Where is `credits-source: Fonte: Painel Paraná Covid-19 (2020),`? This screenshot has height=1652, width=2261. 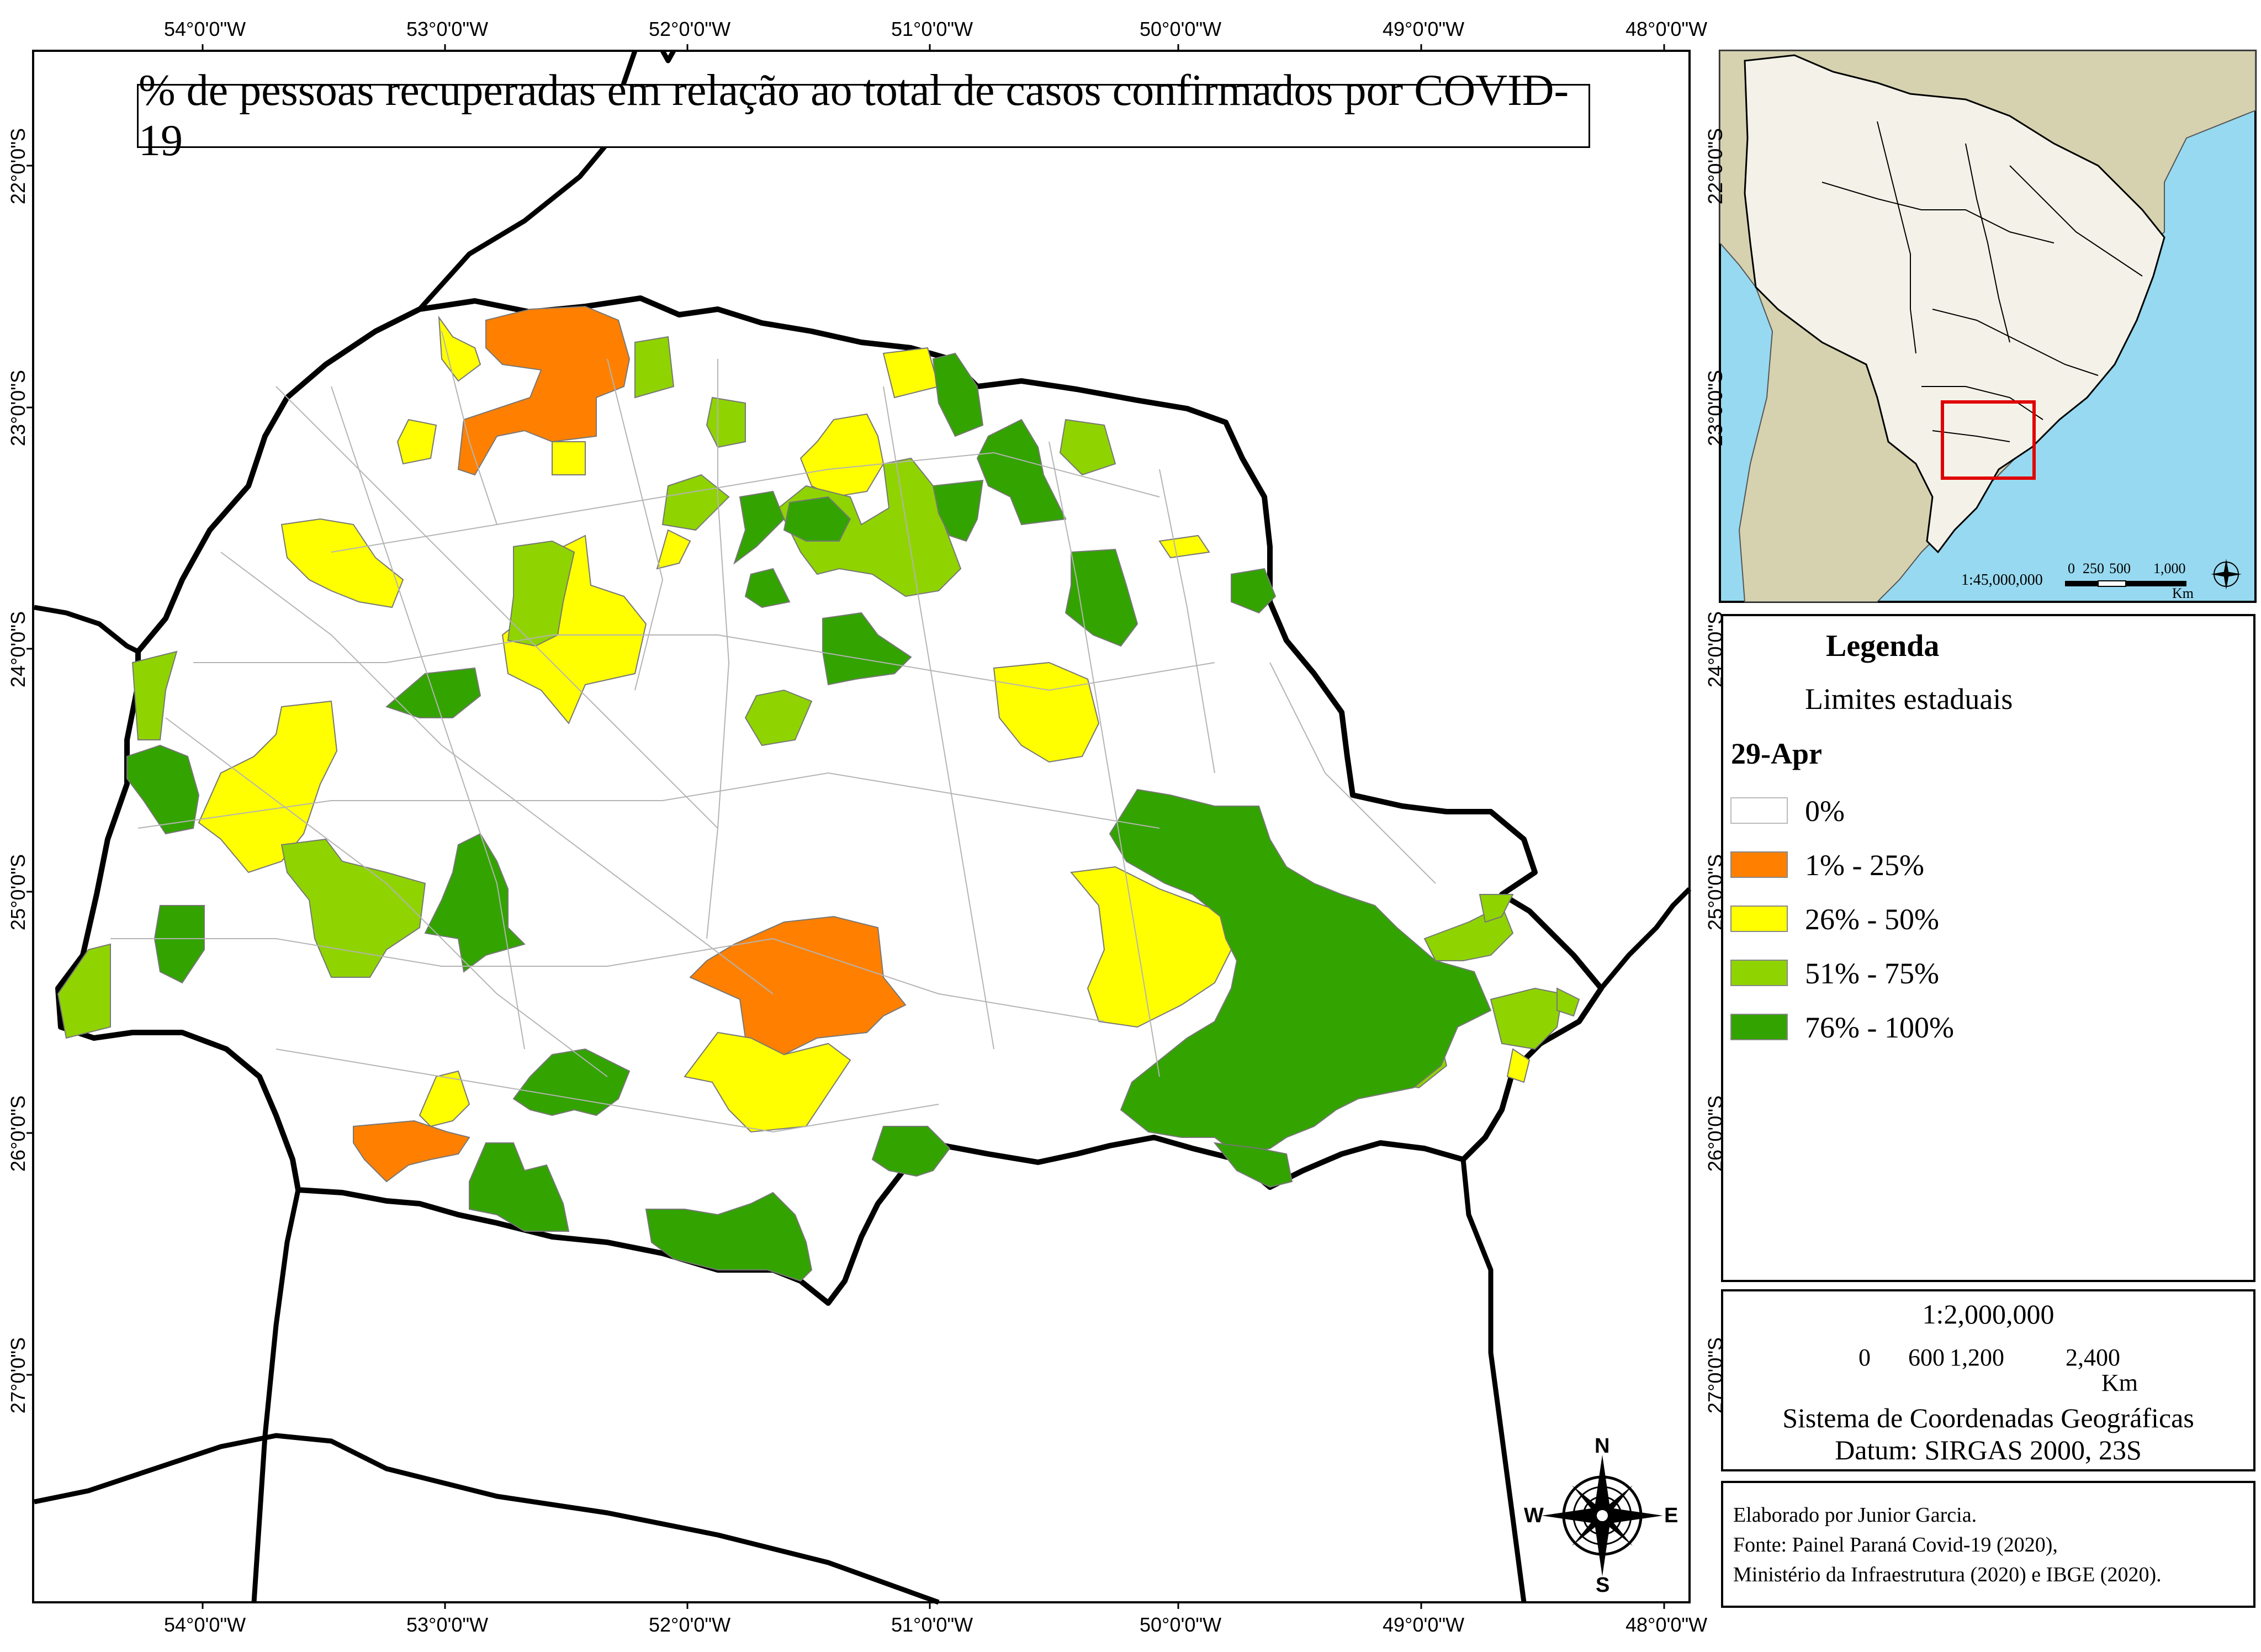 credits-source: Fonte: Painel Paraná Covid-19 (2020), is located at coordinates (1896, 1544).